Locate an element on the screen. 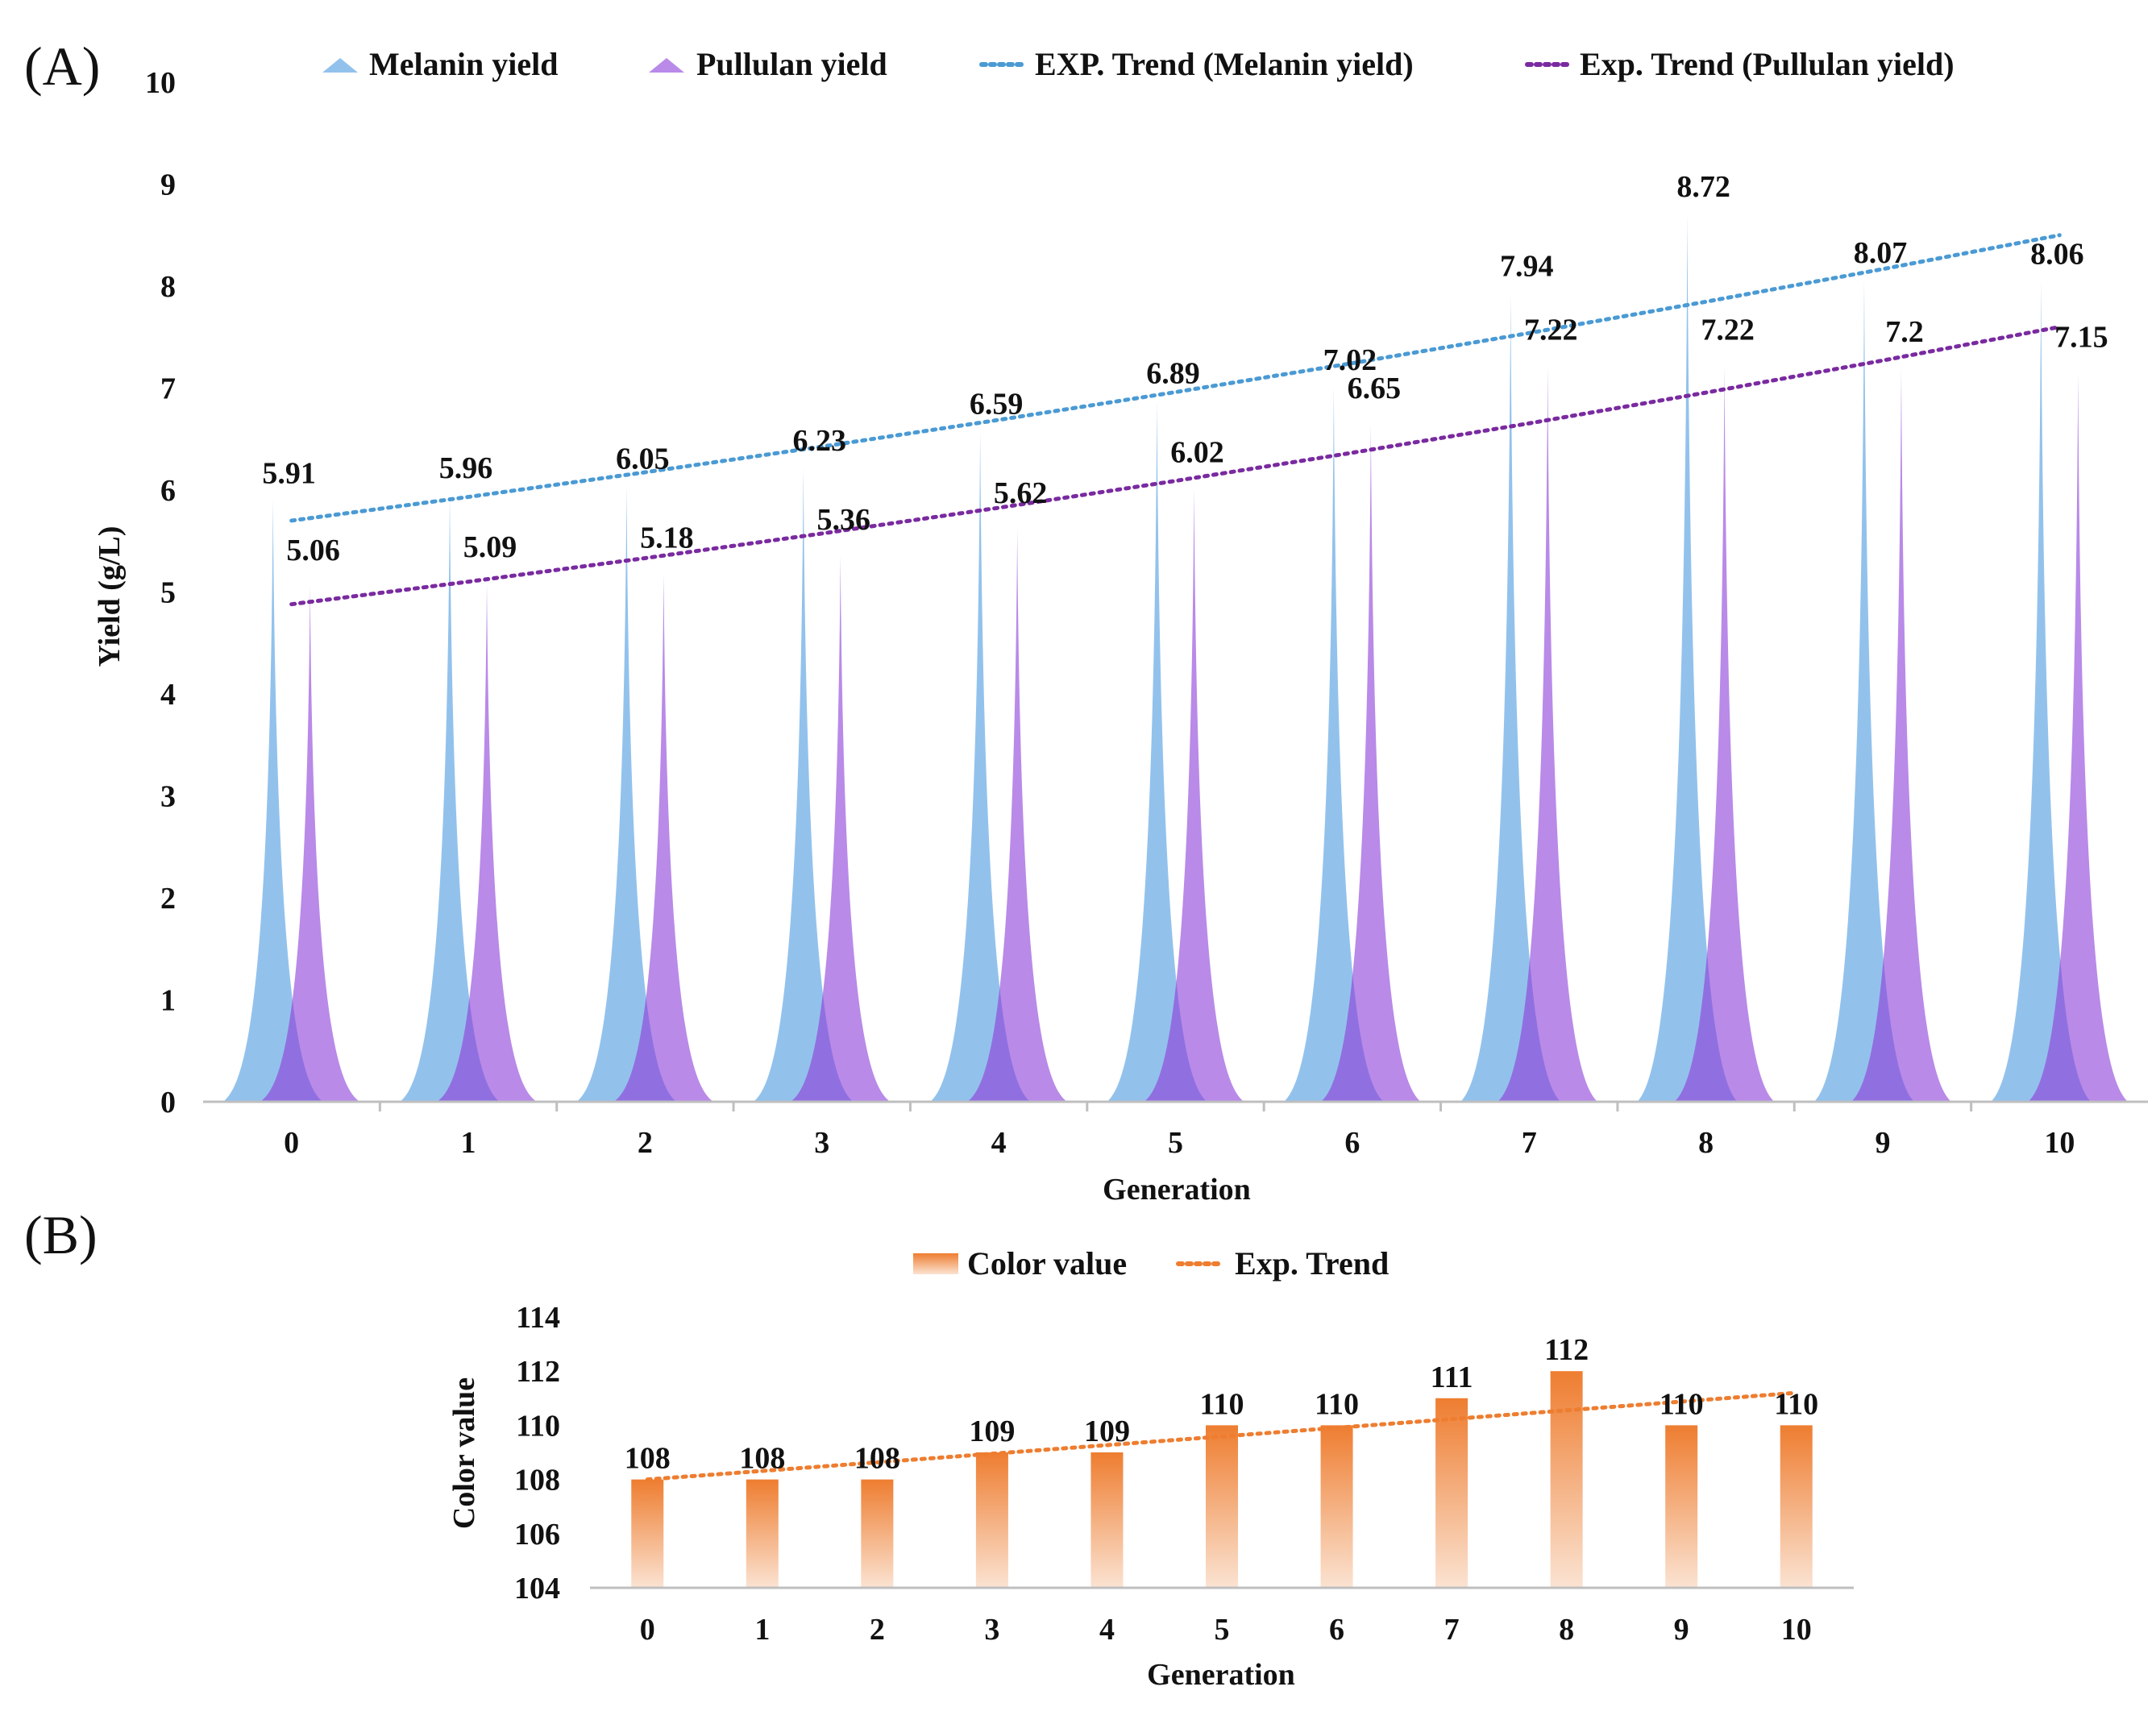  y-tick-label: 106 is located at coordinates (537, 1535).